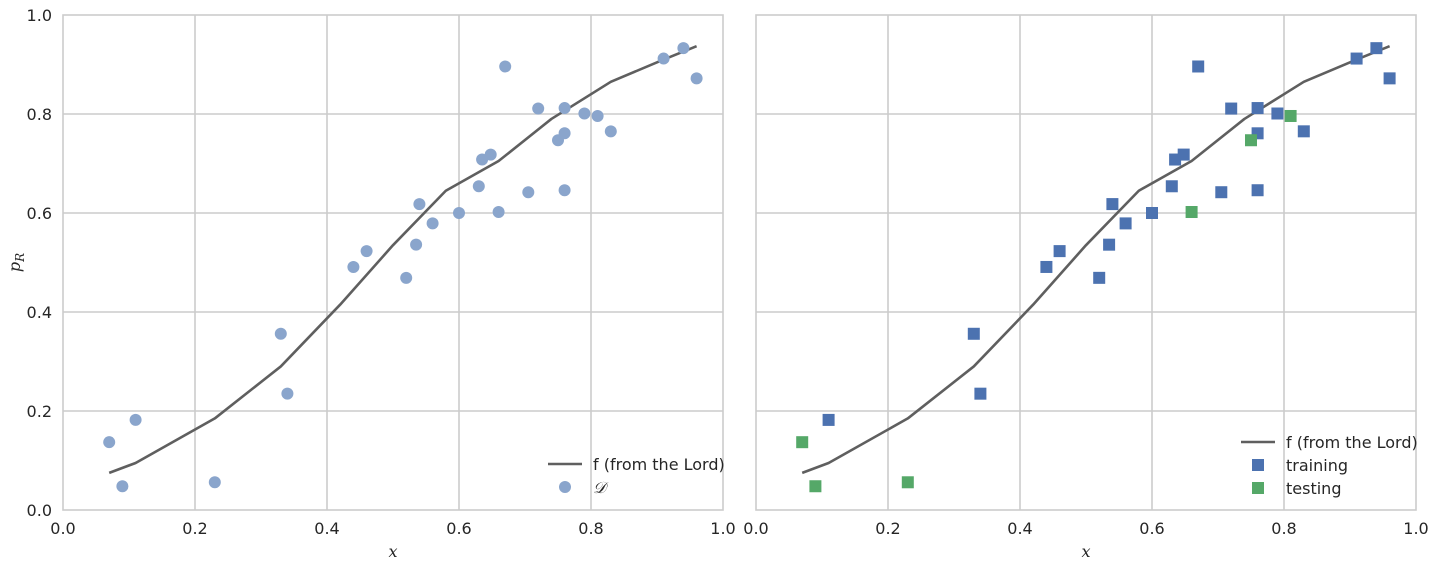 The height and width of the screenshot is (567, 1433). I want to click on y-tick-label: 0.0, so click(39, 510).